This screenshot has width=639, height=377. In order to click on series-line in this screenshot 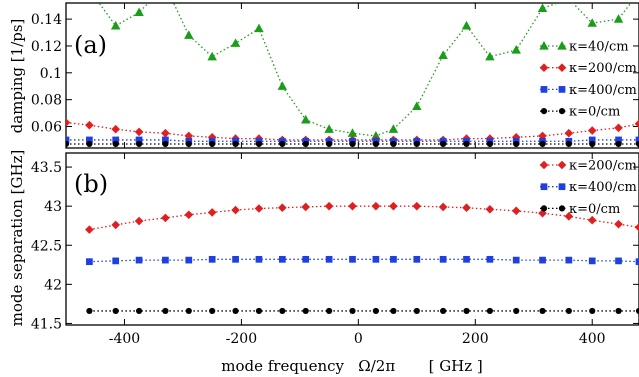, I will do `click(364, 218)`.